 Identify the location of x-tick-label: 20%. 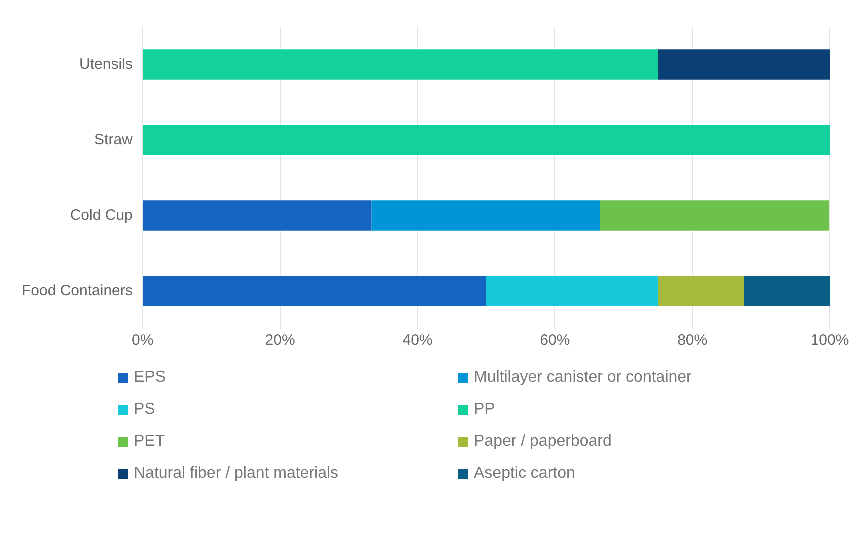
(280, 341).